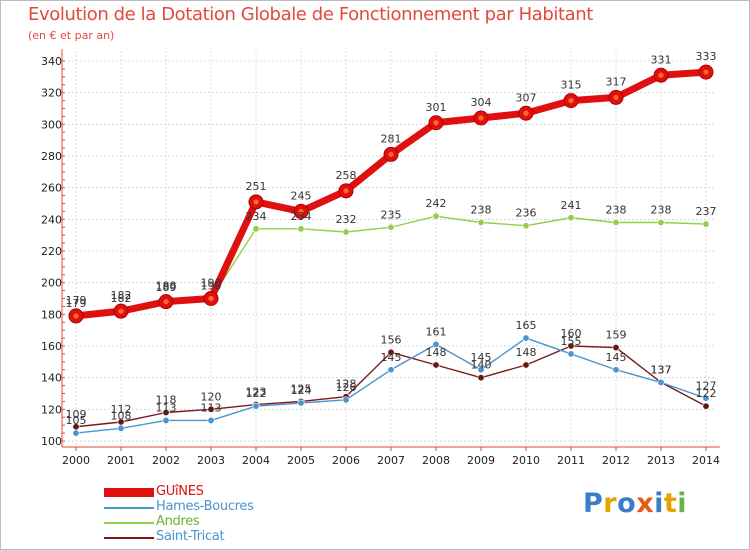  Describe the element at coordinates (616, 210) in the screenshot. I see `data-label-andres-2012: 238` at that location.